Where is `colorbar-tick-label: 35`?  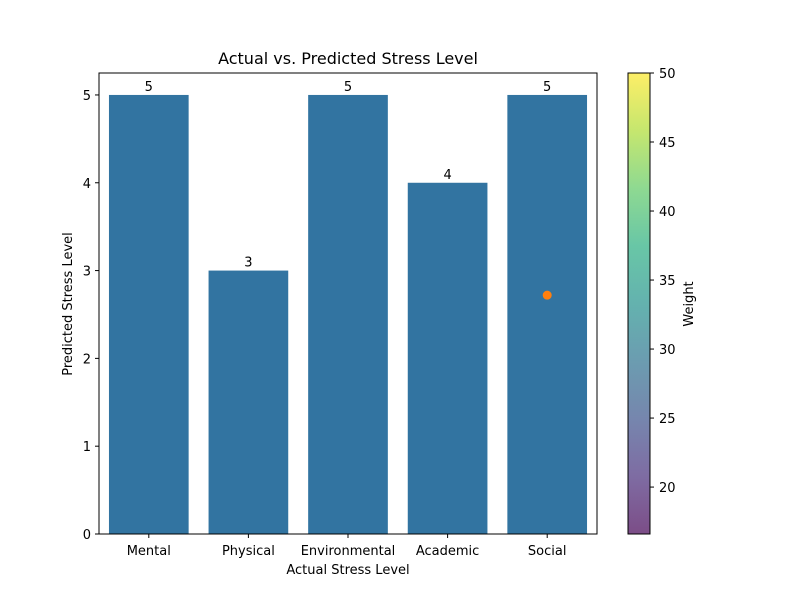 colorbar-tick-label: 35 is located at coordinates (667, 281).